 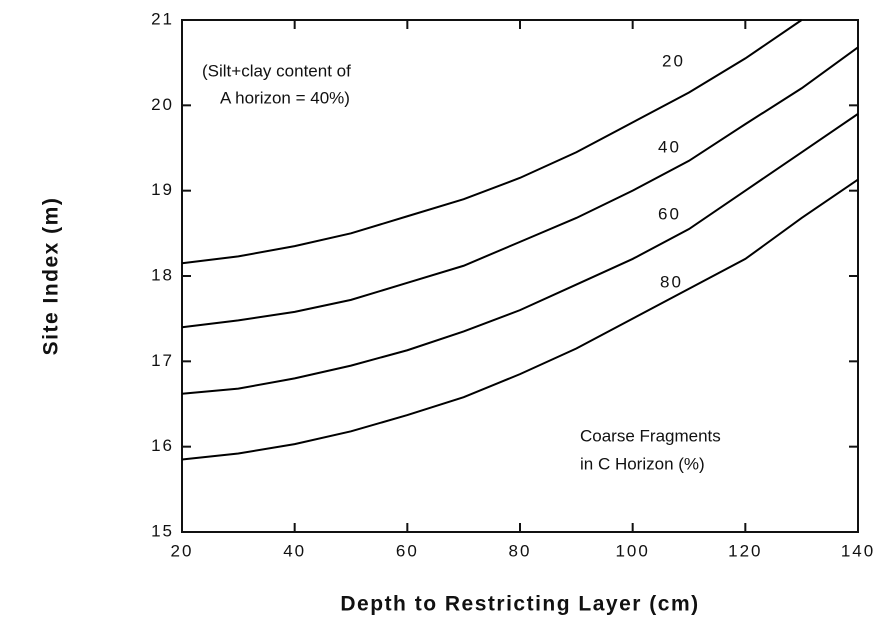 I want to click on y-tick-label: 16, so click(x=162, y=445).